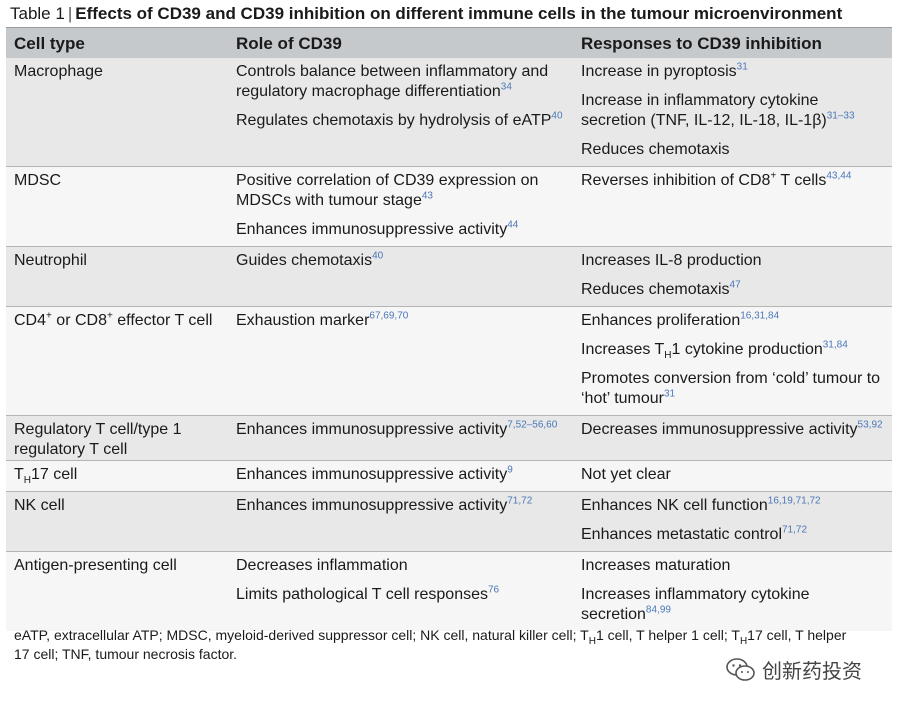  I want to click on header-role-of-cd39: Role of CD39, so click(400, 43).